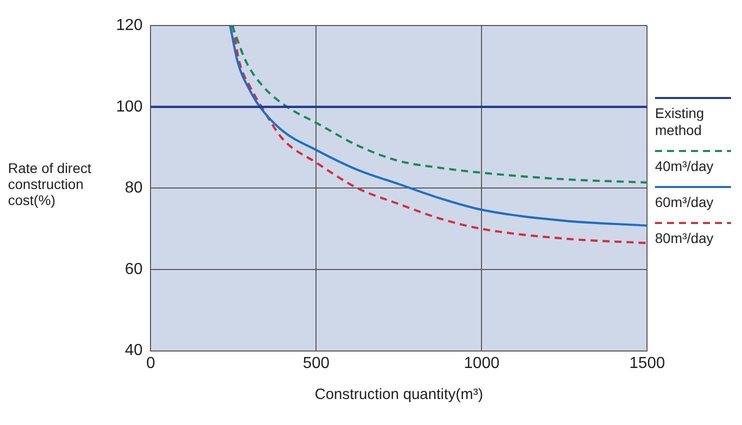  I want to click on y-tick-label: 60, so click(133, 269).